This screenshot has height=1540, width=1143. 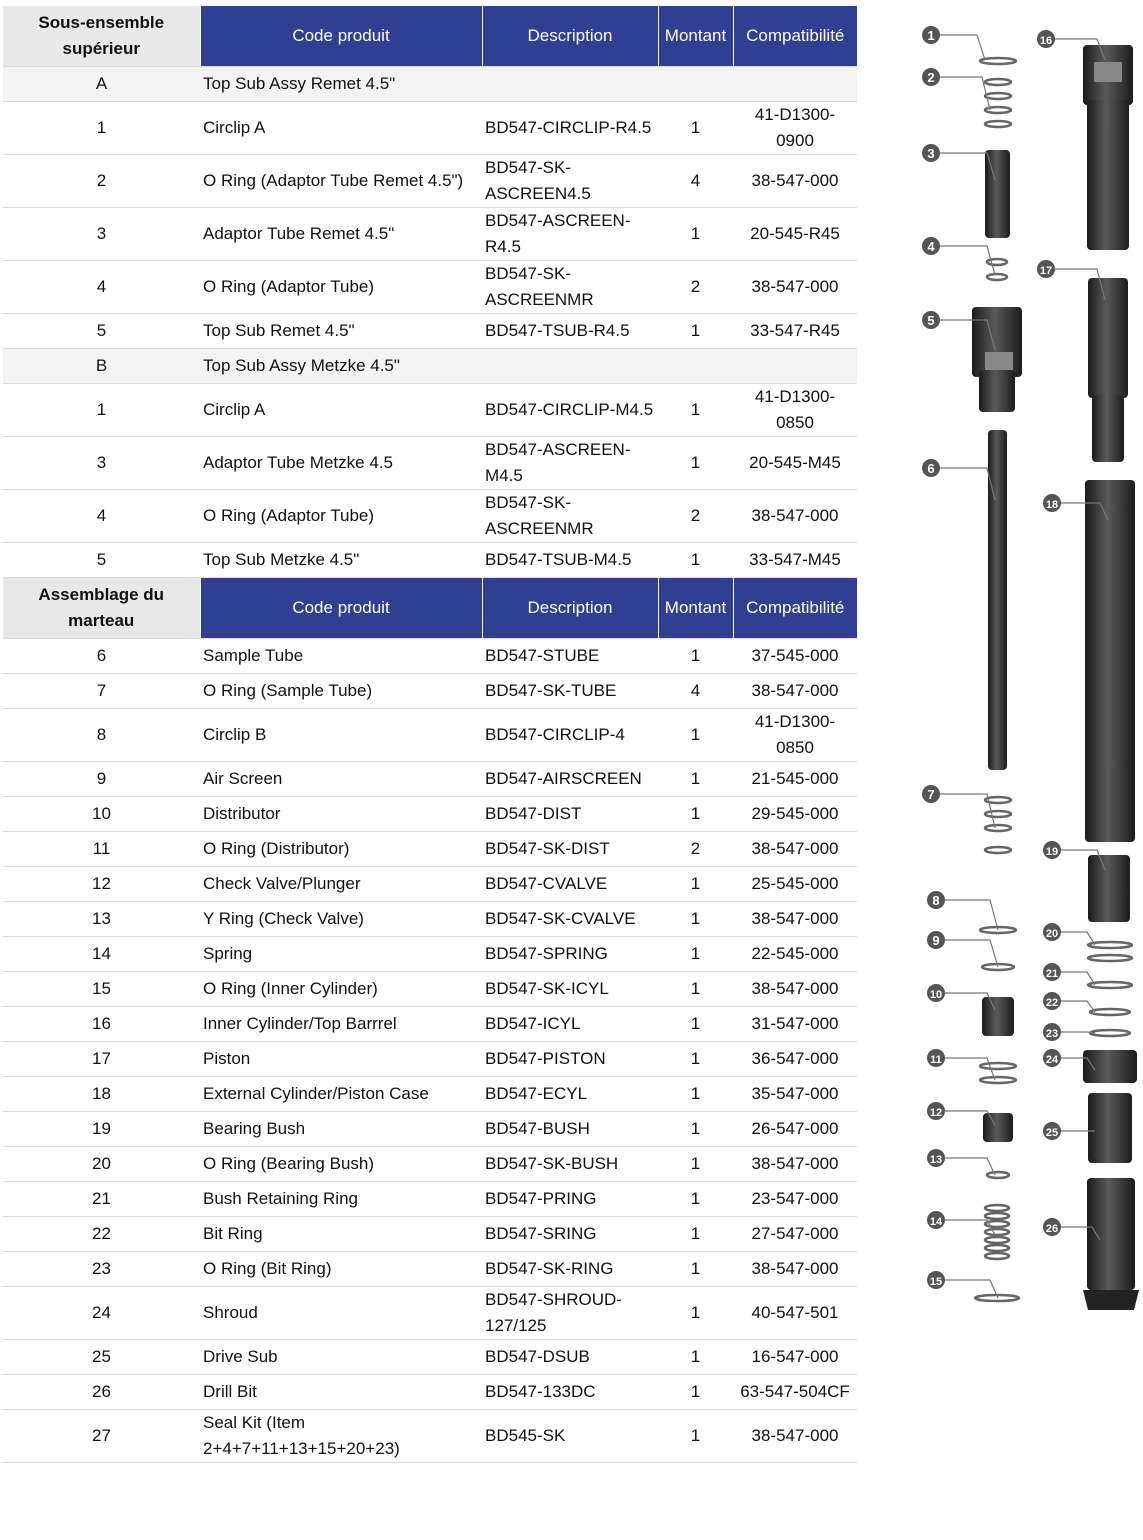 I want to click on table-cell: O Ring (Adaptor Tube), so click(x=341, y=287).